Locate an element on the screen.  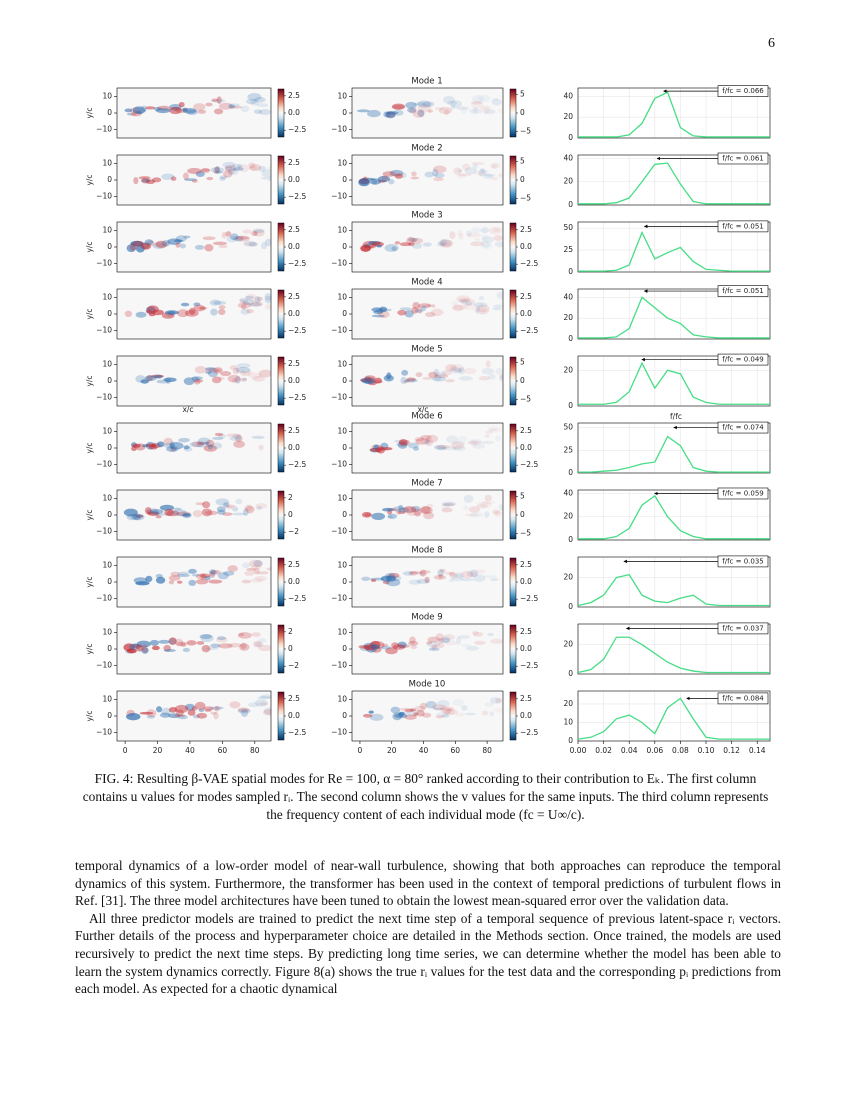
y-tick-label: 0 is located at coordinates (570, 472).